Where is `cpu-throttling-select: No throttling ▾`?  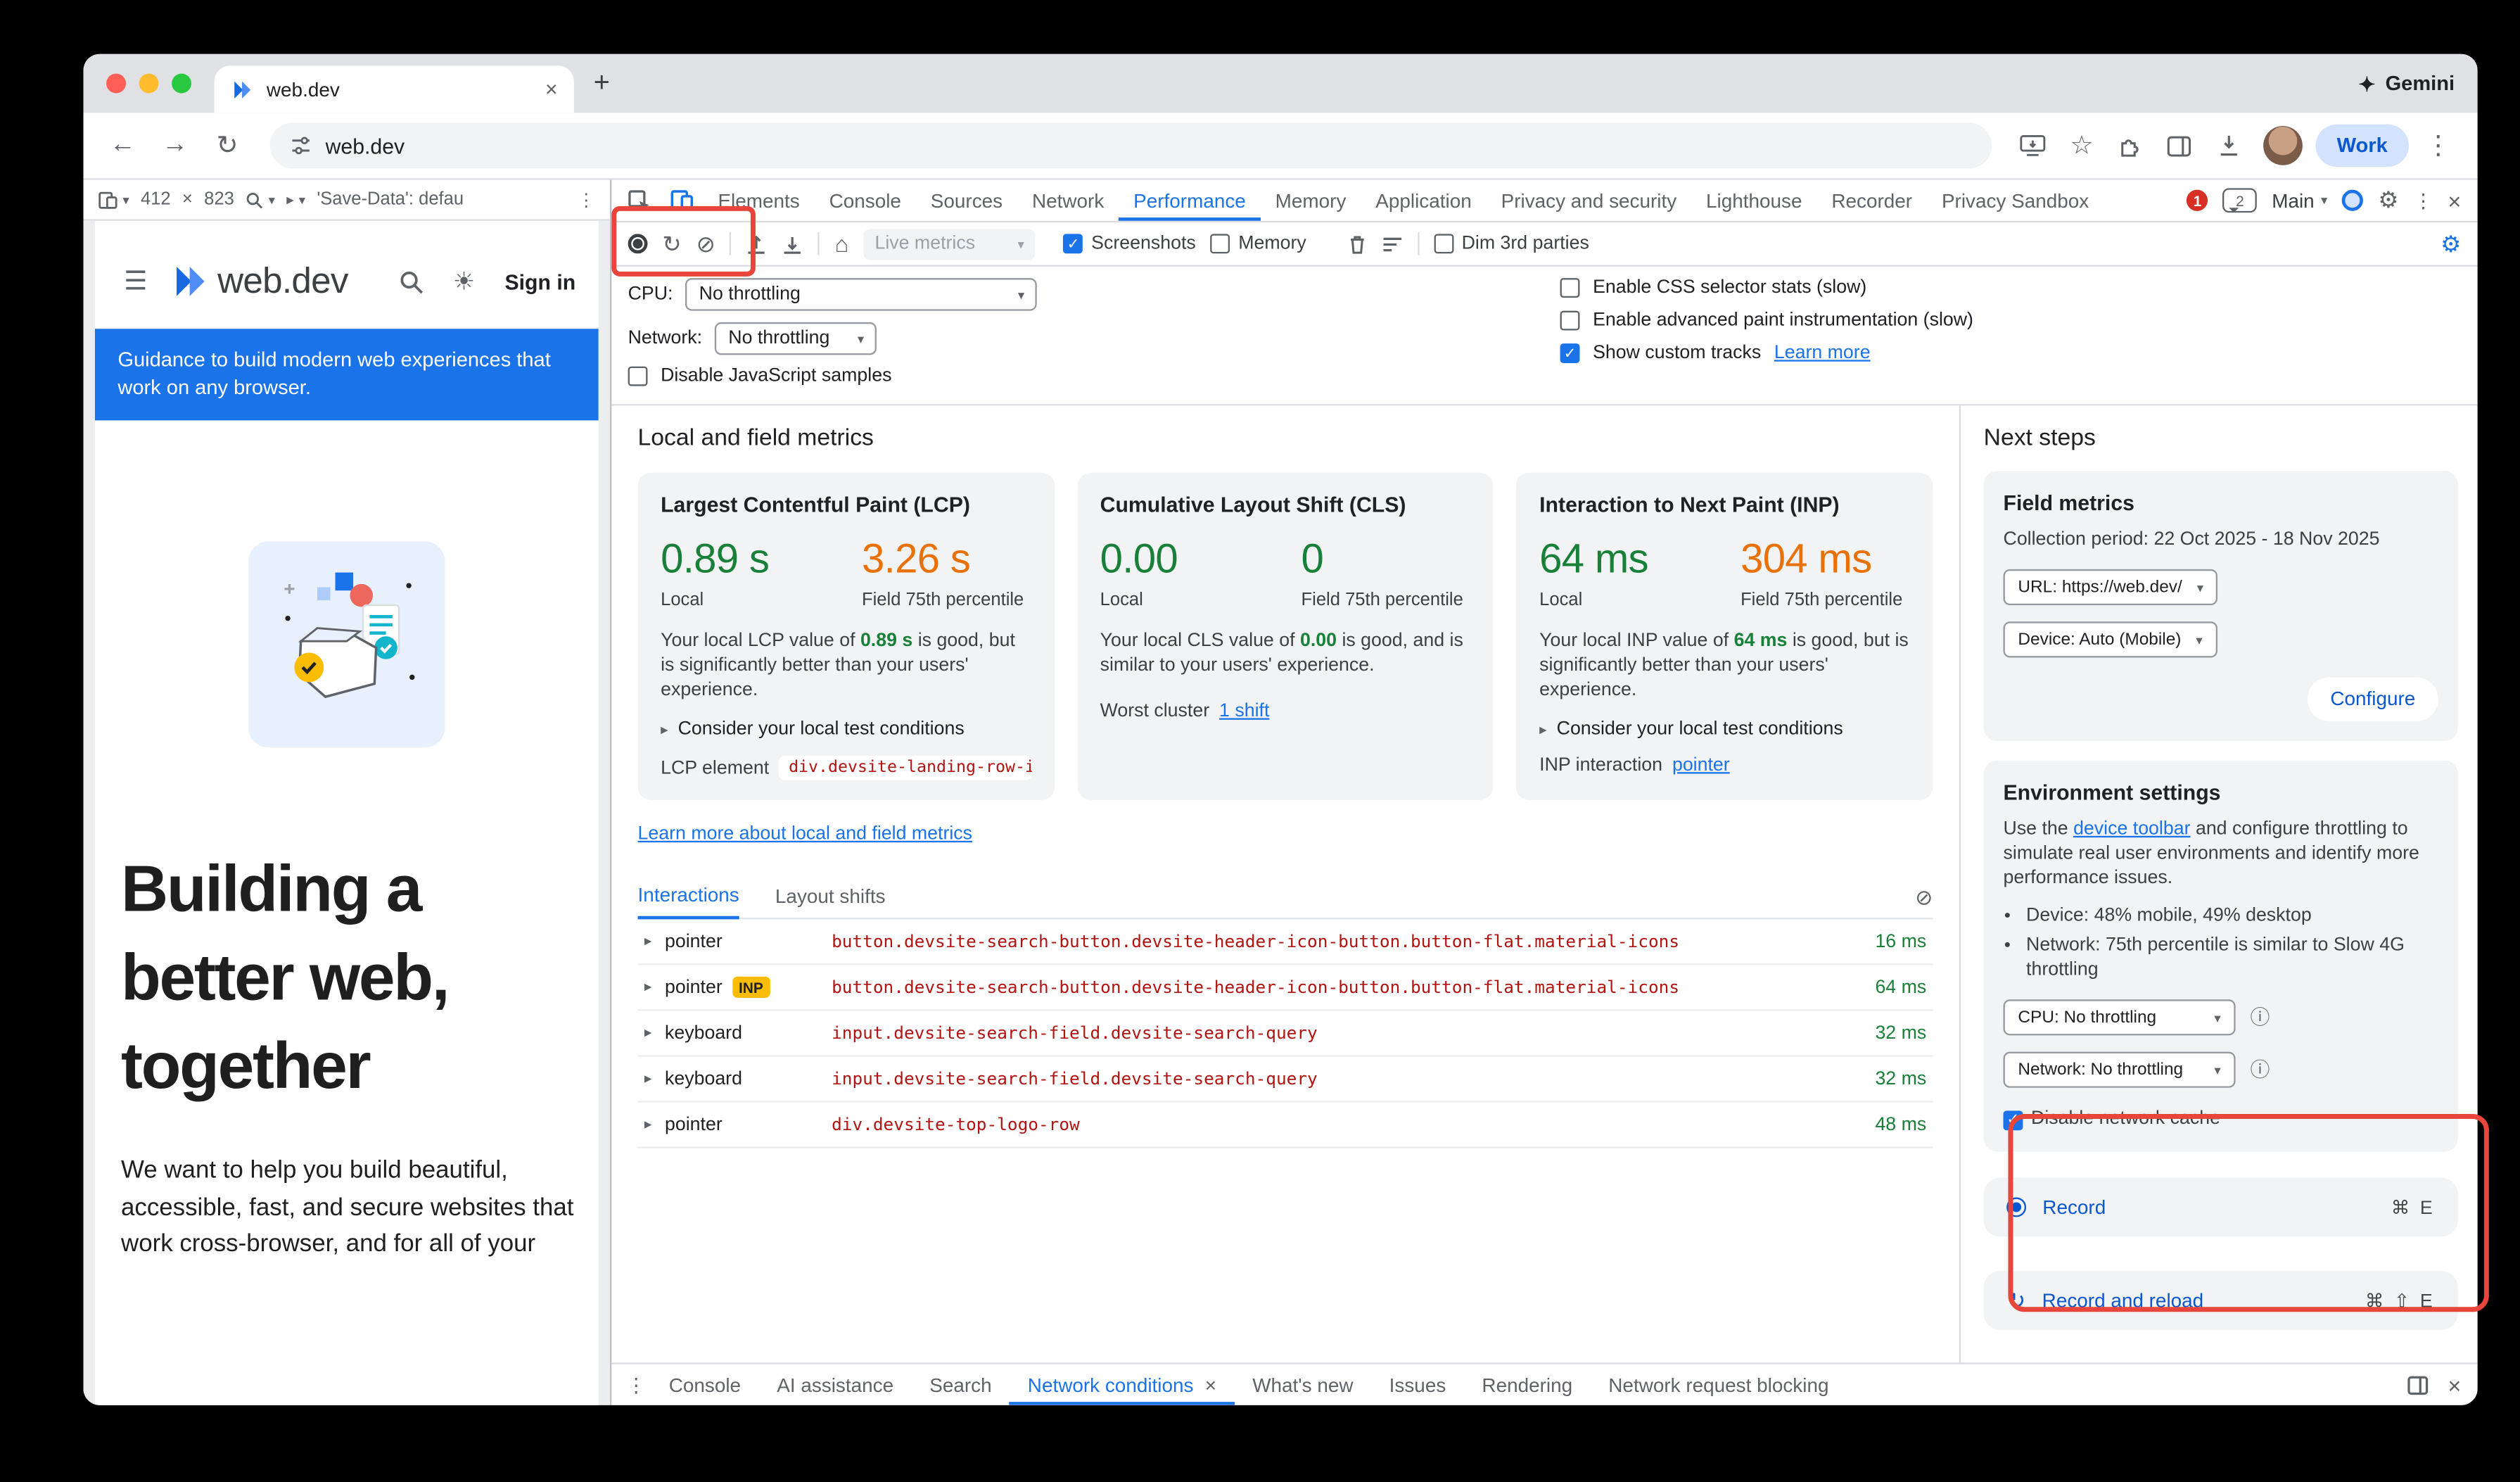 cpu-throttling-select: No throttling ▾ is located at coordinates (862, 294).